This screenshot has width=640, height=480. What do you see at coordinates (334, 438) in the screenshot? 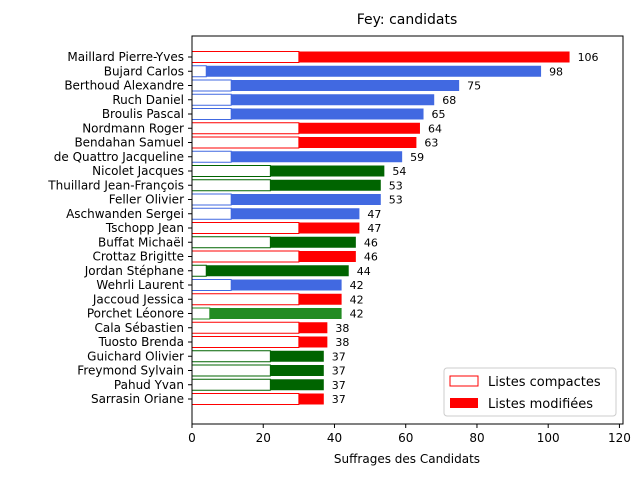
I see `x-tick-label: 40` at bounding box center [334, 438].